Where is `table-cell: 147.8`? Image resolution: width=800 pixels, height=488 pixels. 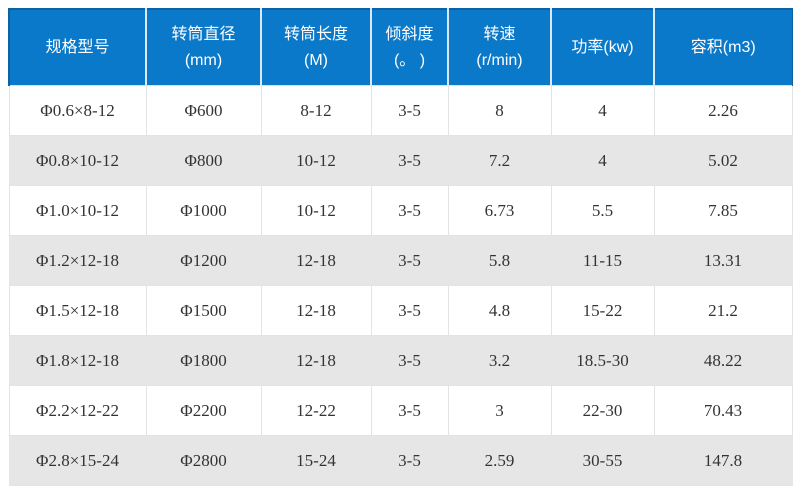
table-cell: 147.8 is located at coordinates (723, 460).